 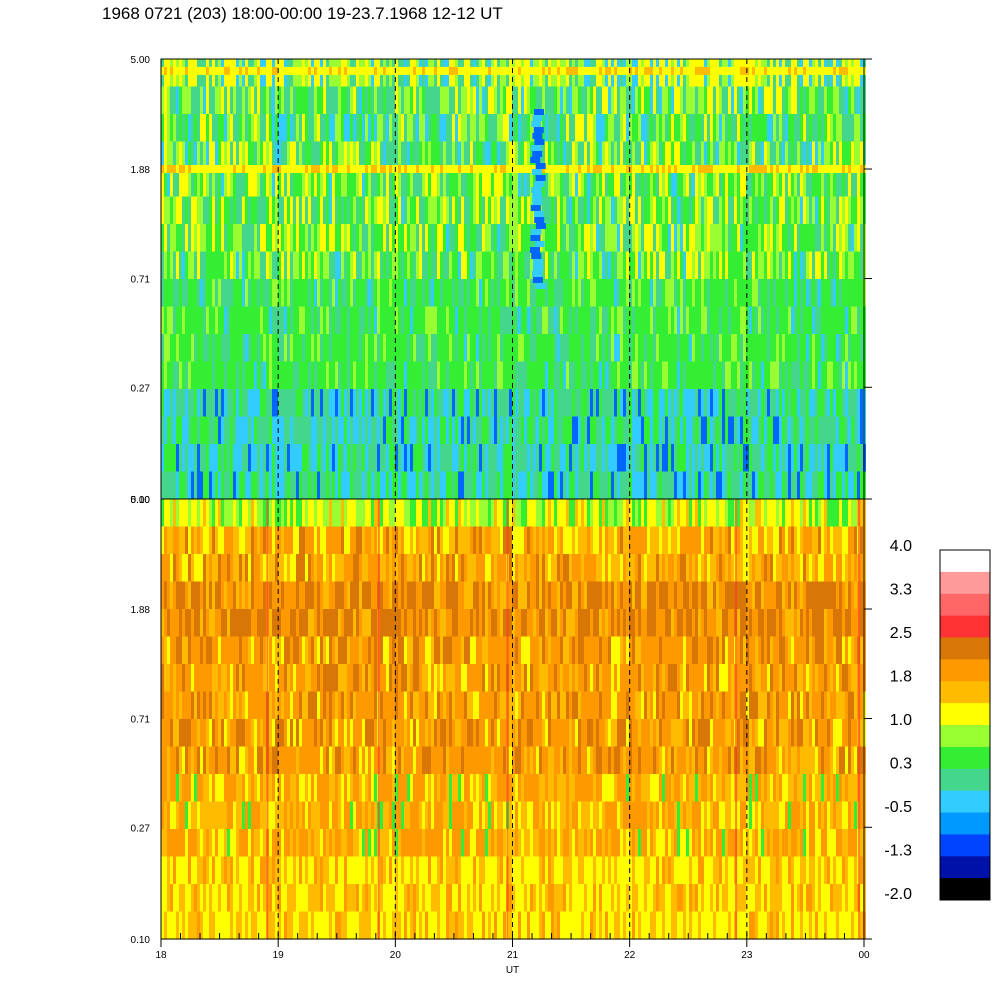 What do you see at coordinates (513, 955) in the screenshot?
I see `x-tick-label: 21` at bounding box center [513, 955].